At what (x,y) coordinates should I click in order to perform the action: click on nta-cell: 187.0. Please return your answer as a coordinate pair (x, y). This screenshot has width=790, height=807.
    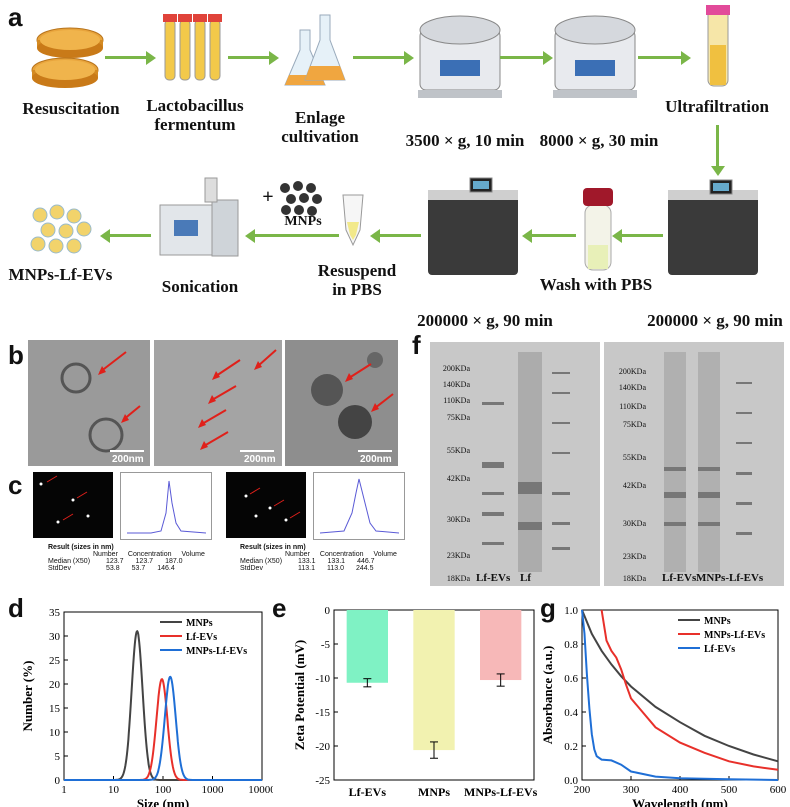
    Looking at the image, I should click on (174, 561).